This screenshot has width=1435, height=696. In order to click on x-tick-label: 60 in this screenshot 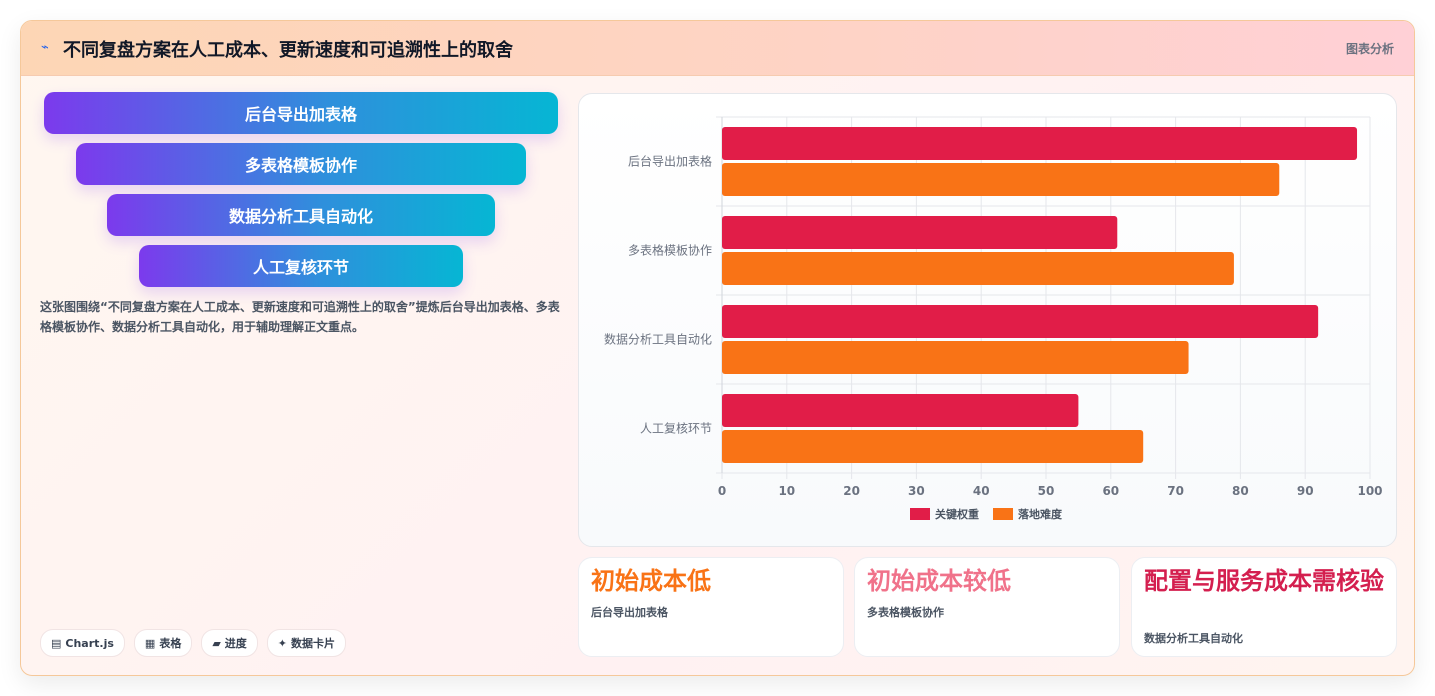, I will do `click(1110, 491)`.